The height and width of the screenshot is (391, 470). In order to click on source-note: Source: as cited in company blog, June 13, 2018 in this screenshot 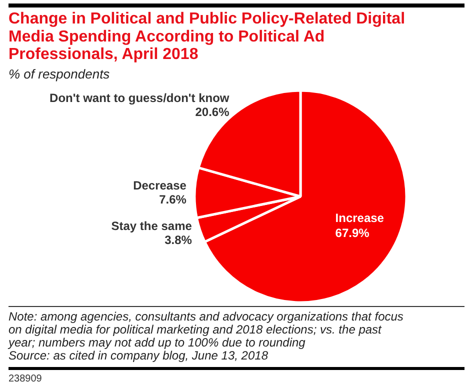, I will do `click(138, 355)`.